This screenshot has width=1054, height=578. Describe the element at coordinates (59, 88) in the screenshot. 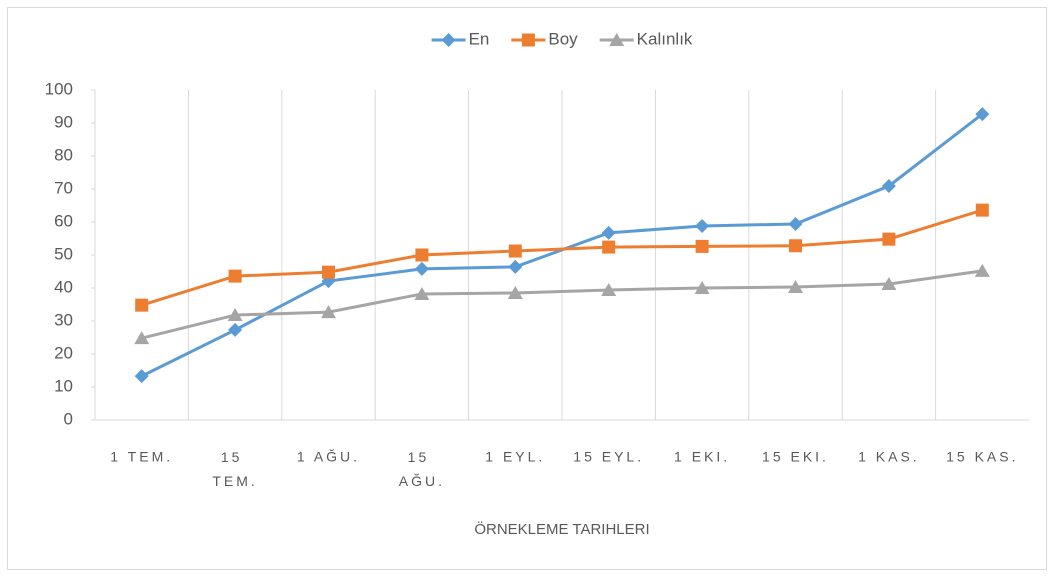

I see `y-tick-label: 100` at that location.